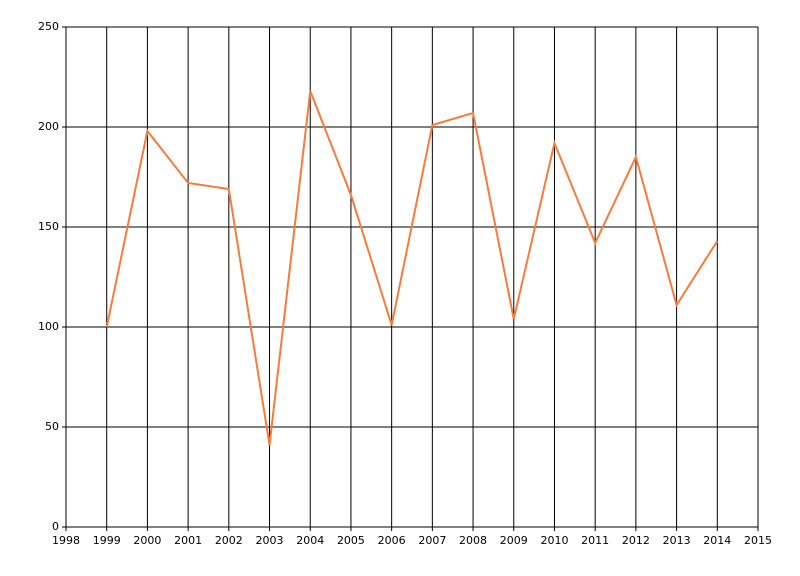 The width and height of the screenshot is (800, 576). I want to click on y-tick-label: 250, so click(48, 26).